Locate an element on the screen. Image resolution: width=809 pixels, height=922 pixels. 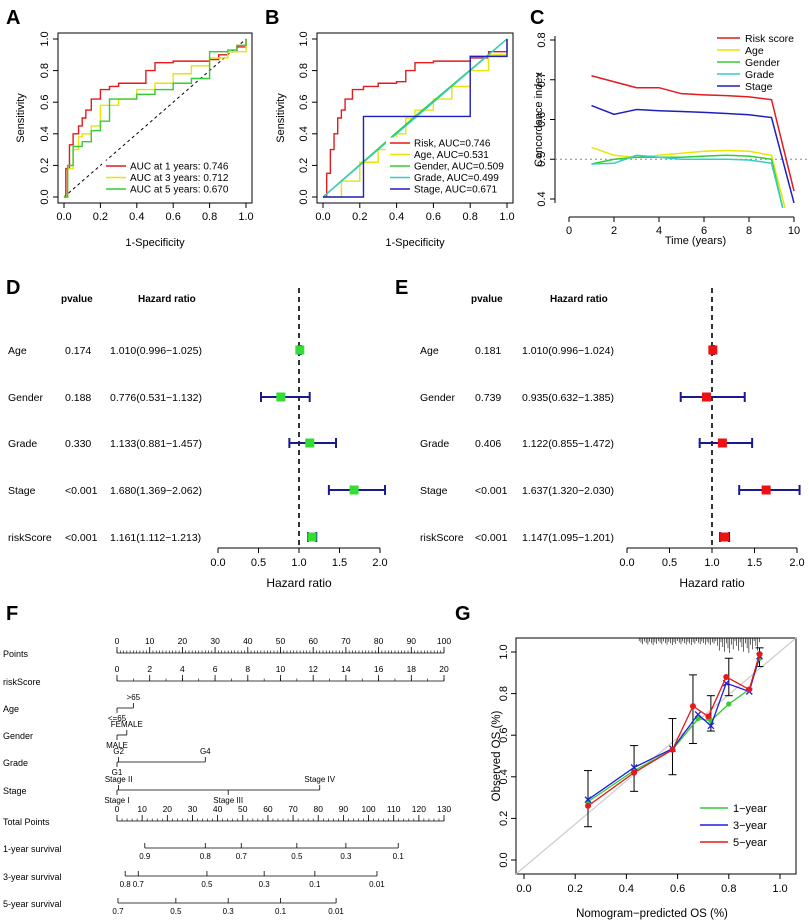
nomogram-tick-label-1: 14 is located at coordinates (346, 669).